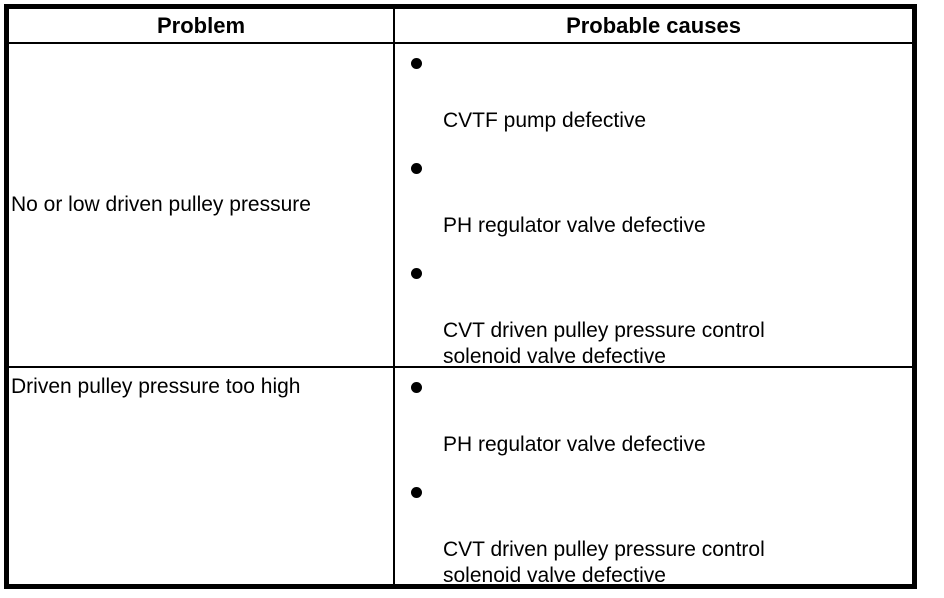  I want to click on problem-cell: Driven pulley pressure too high, so click(202, 476).